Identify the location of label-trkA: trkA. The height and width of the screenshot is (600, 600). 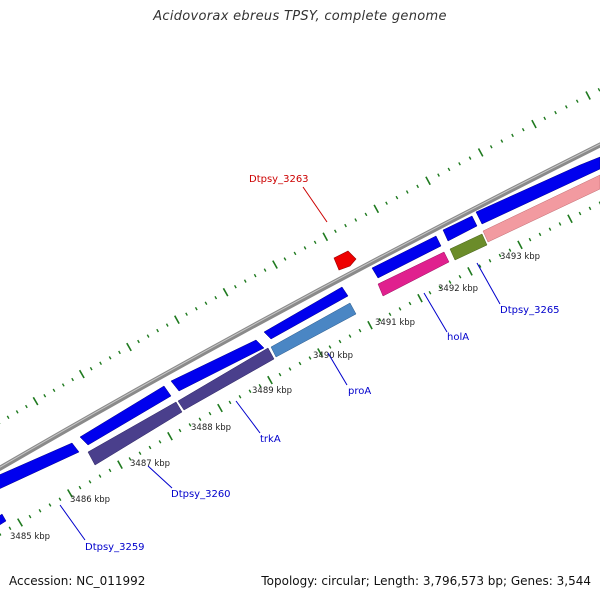
(270, 439).